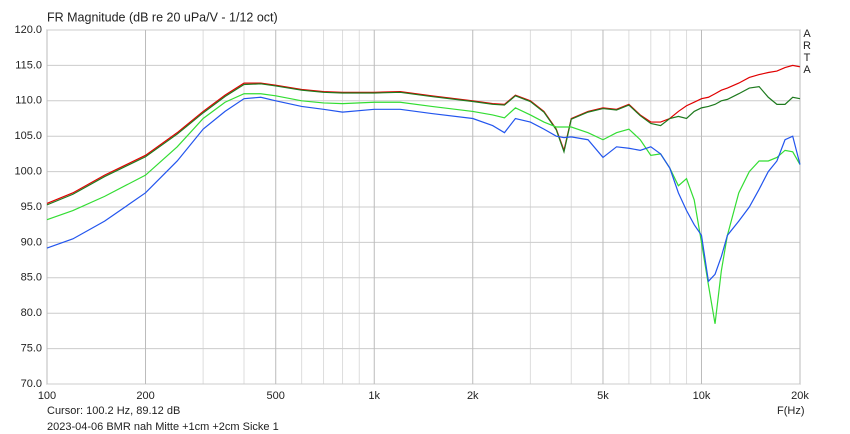  I want to click on y-tick-label: 80.0, so click(31, 313).